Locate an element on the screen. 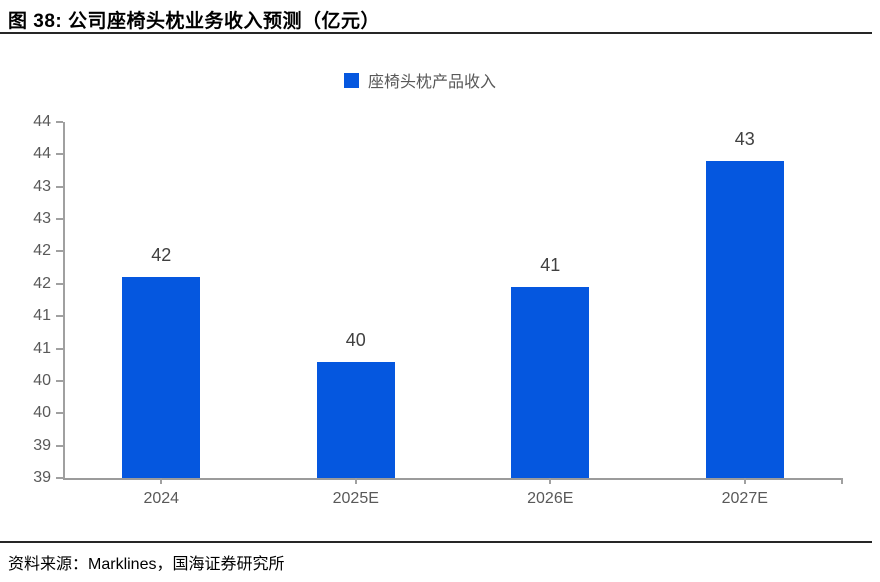 The image size is (880, 582). x-axis-line is located at coordinates (452, 479).